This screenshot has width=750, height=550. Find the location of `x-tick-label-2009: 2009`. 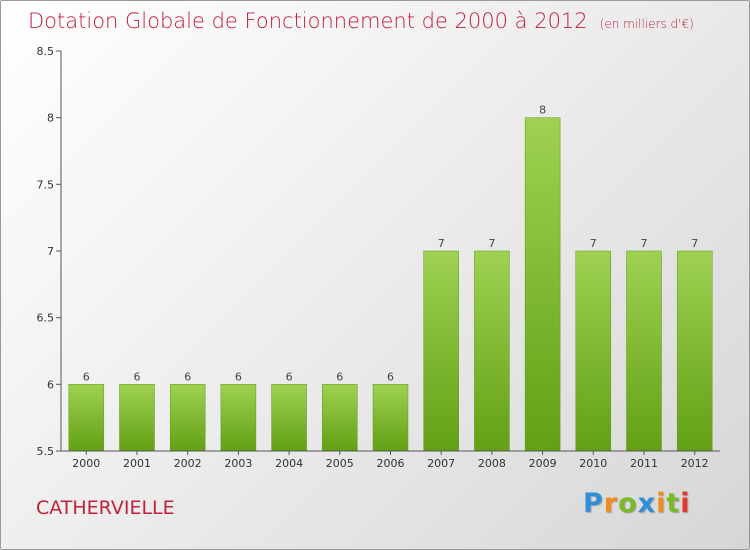

x-tick-label-2009: 2009 is located at coordinates (543, 463).